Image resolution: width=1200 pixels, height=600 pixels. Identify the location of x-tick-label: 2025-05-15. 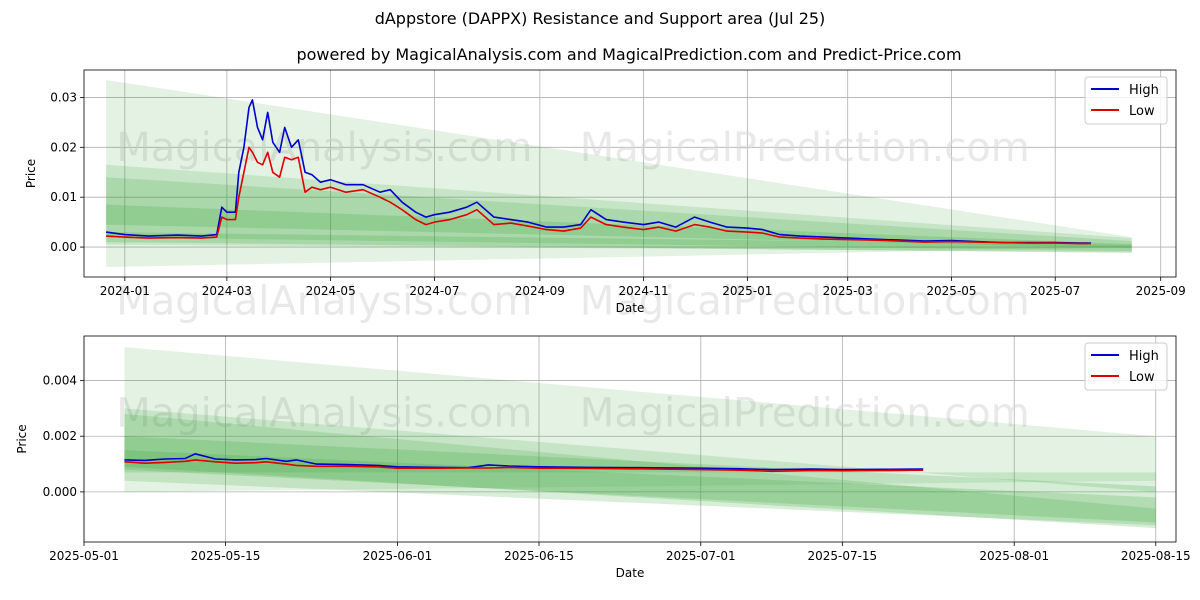
(226, 556).